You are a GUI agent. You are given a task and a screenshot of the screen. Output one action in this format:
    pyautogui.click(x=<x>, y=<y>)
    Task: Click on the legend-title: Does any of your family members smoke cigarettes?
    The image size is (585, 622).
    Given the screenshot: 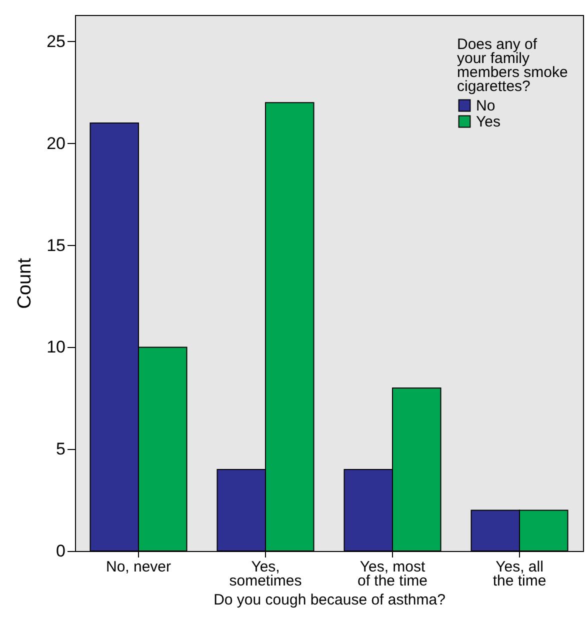 What is the action you would take?
    pyautogui.click(x=512, y=65)
    